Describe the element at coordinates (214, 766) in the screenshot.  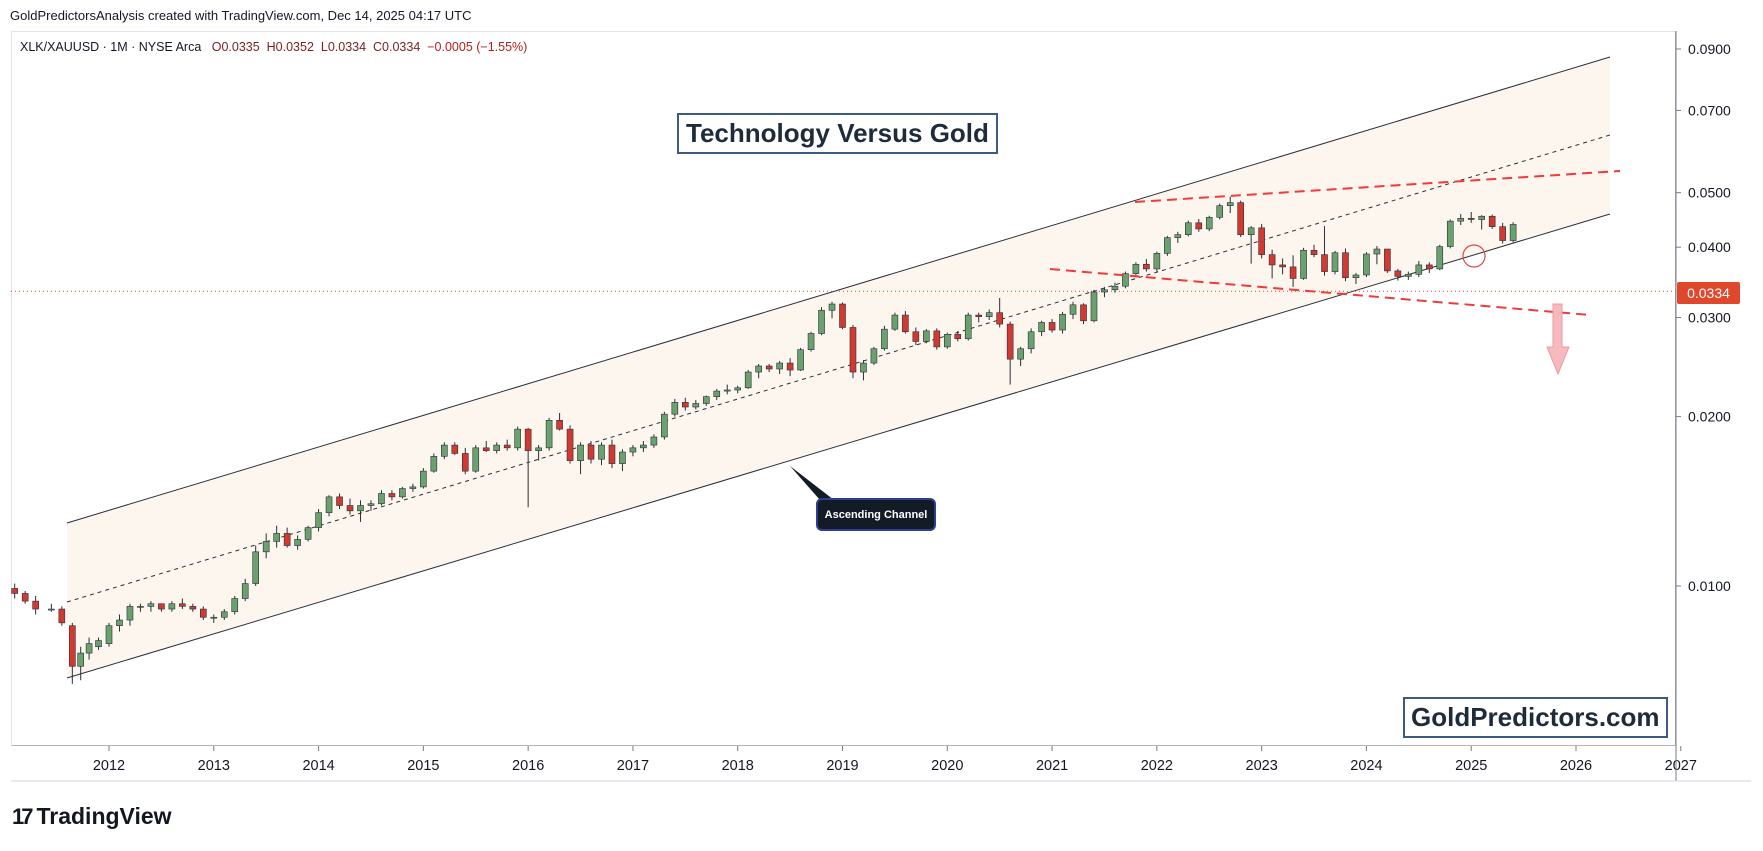
I see `x-axis-label: 2013` at that location.